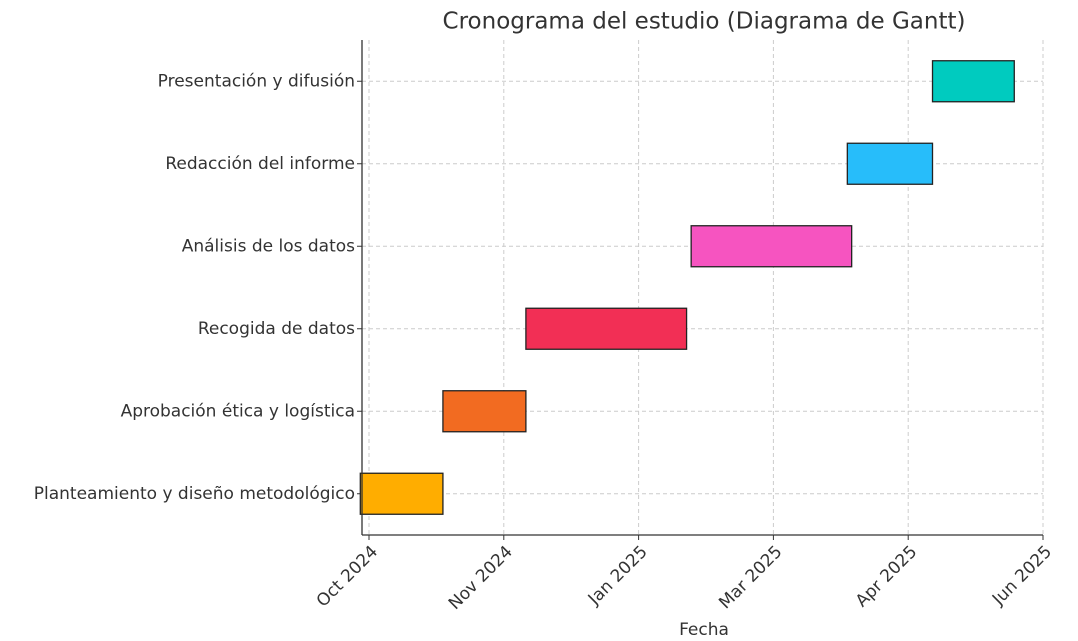 Image resolution: width=1078 pixels, height=641 pixels. Describe the element at coordinates (268, 246) in the screenshot. I see `y-tick-label: Análisis de los datos` at that location.